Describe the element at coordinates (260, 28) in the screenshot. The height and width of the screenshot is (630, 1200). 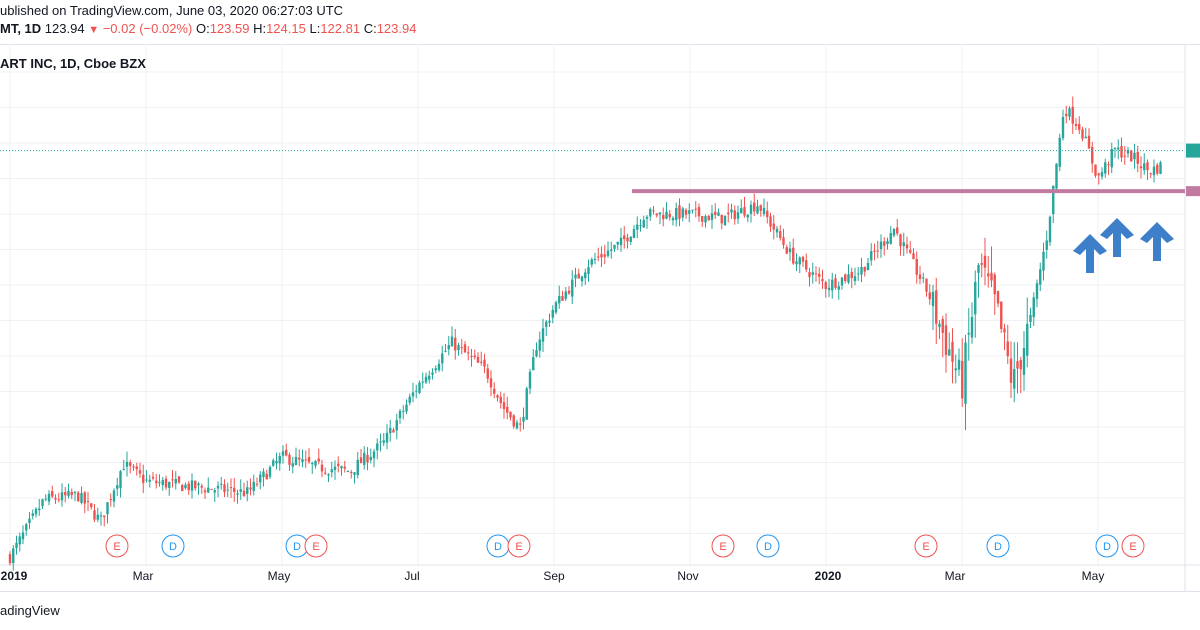
I see `high-label: H:` at that location.